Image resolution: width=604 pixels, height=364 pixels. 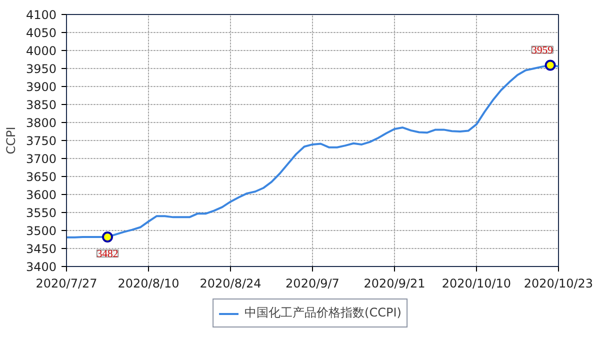 What do you see at coordinates (41, 213) in the screenshot?
I see `y-tick-label: 3550` at bounding box center [41, 213].